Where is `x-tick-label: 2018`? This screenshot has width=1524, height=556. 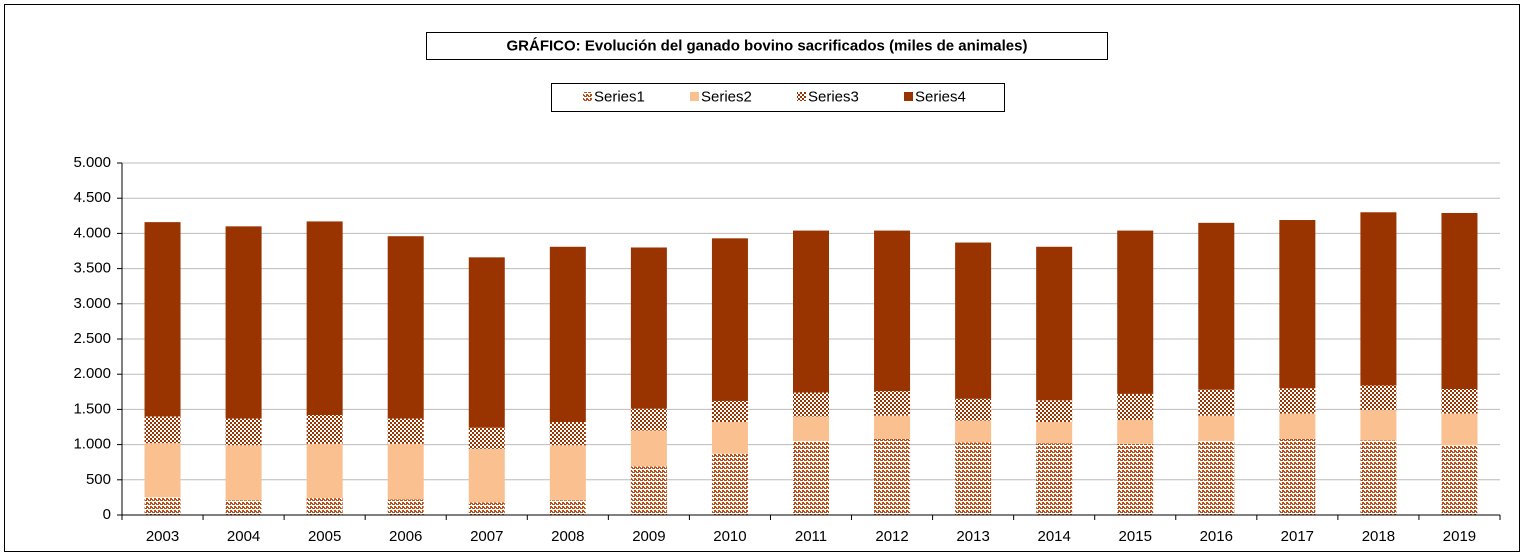 x-tick-label: 2018 is located at coordinates (1378, 536).